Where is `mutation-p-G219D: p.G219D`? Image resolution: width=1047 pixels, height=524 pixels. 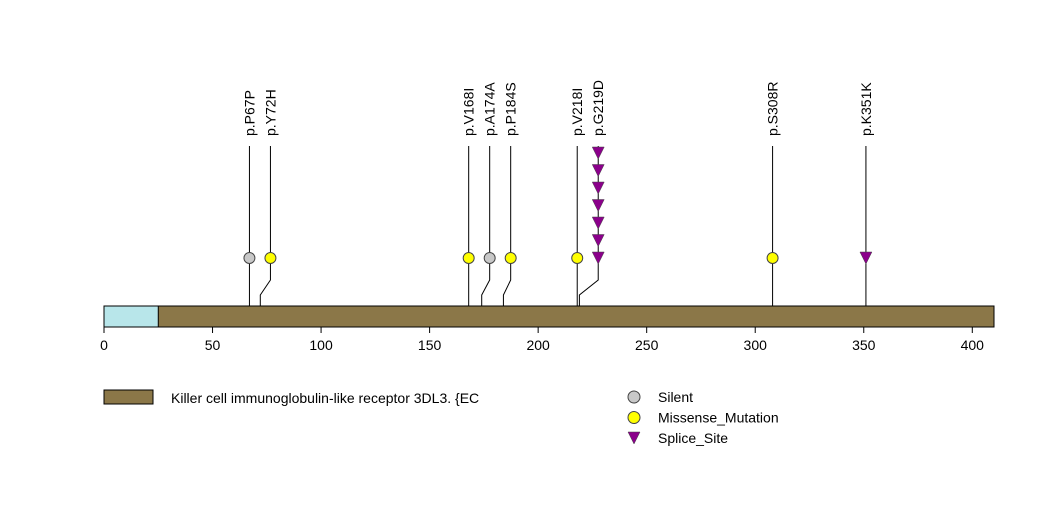
mutation-p-G219D: p.G219D is located at coordinates (592, 203).